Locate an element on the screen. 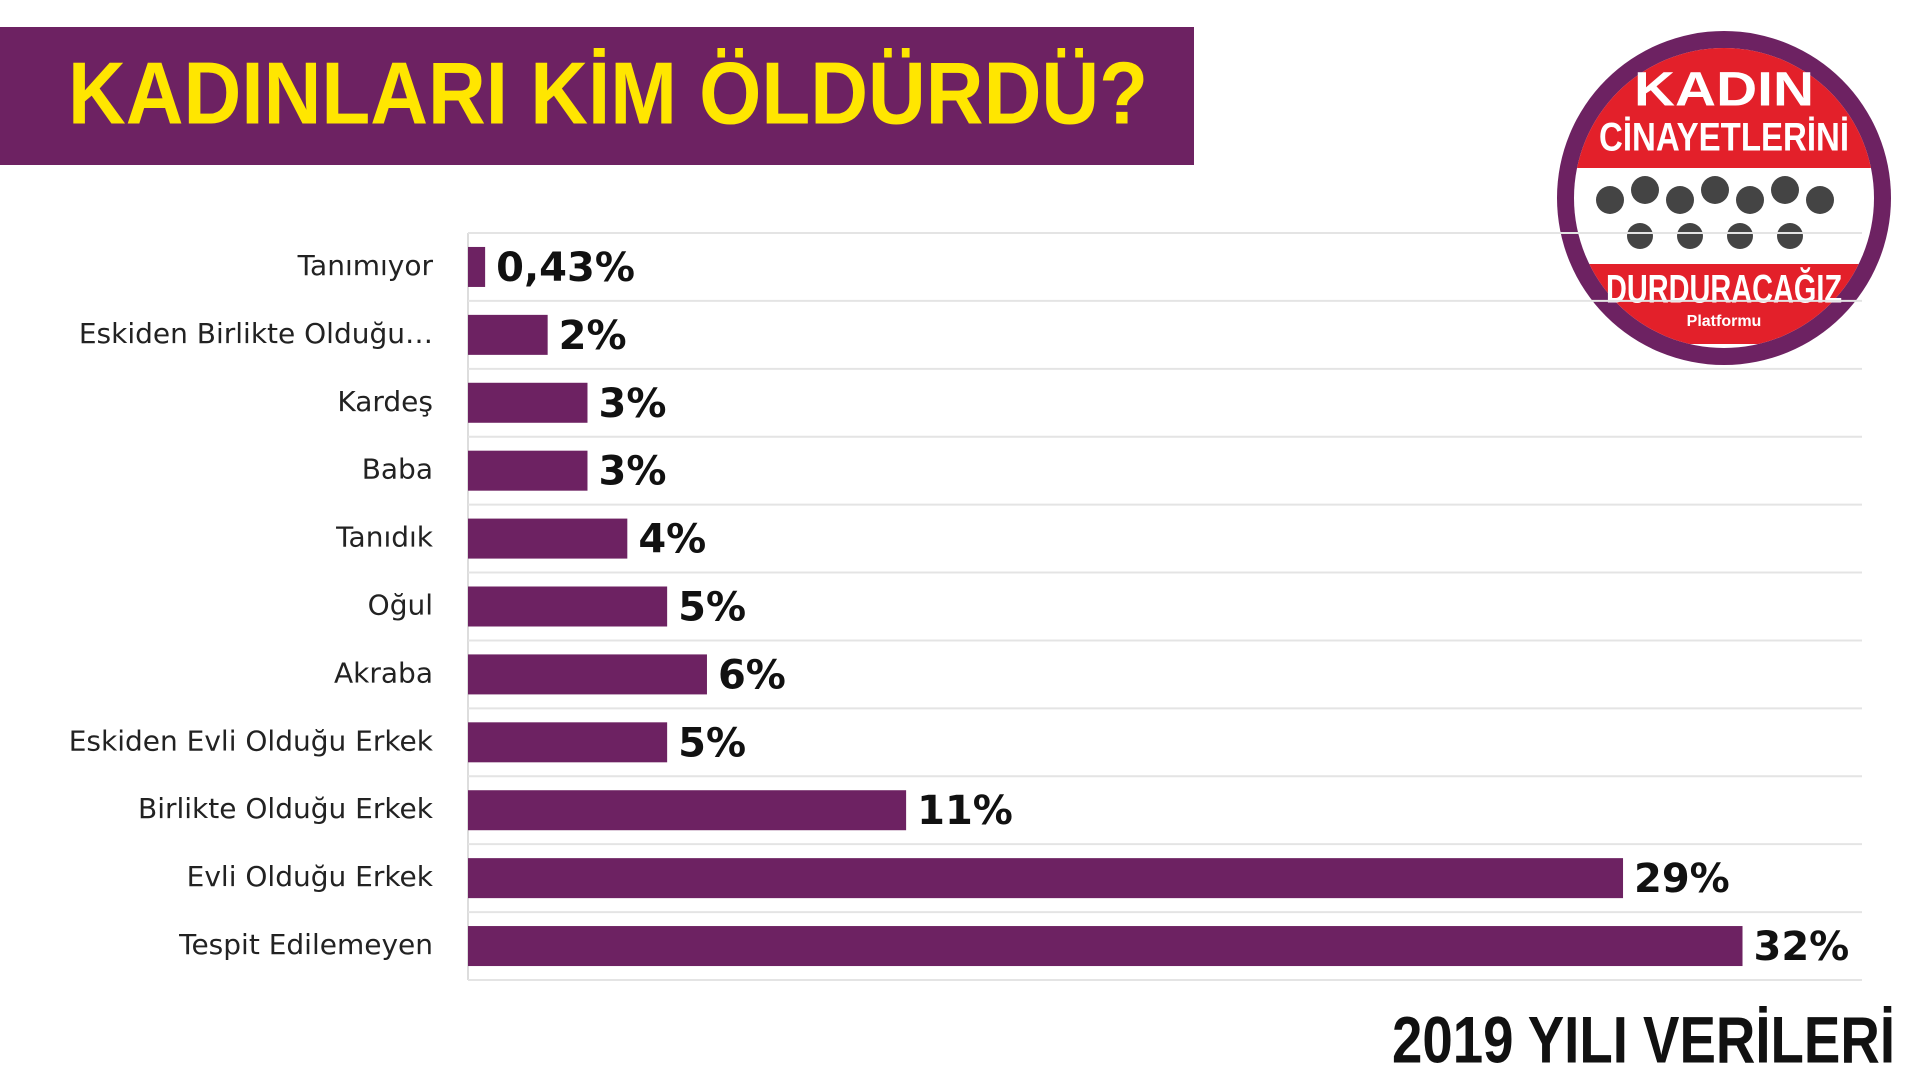 This screenshot has width=1920, height=1084. value-label: 29% is located at coordinates (1682, 879).